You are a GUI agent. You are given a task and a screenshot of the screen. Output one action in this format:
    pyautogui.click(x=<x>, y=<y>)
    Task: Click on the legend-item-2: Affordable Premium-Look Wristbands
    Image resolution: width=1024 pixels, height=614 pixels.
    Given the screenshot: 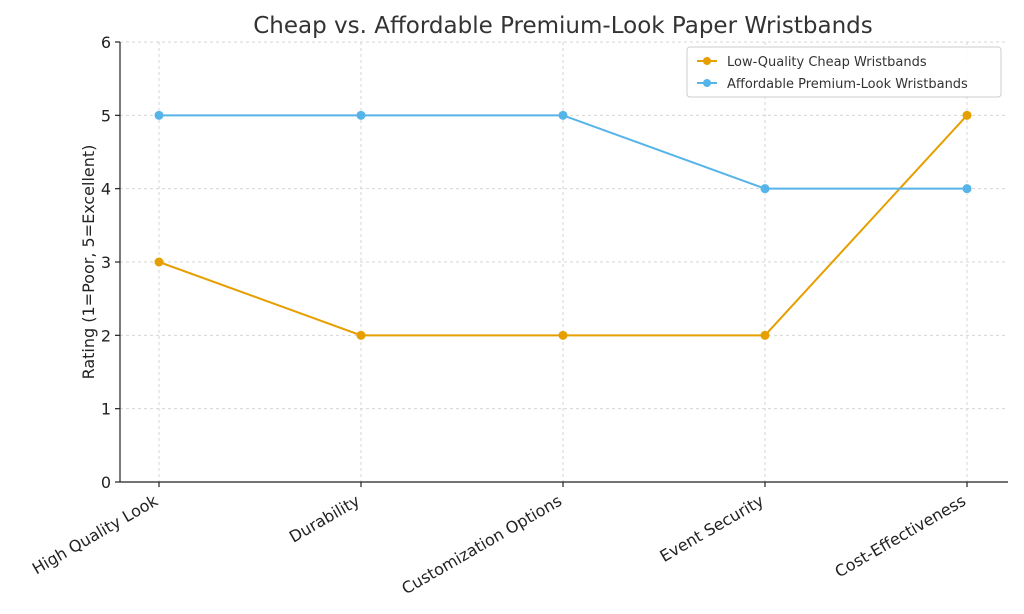 What is the action you would take?
    pyautogui.click(x=832, y=84)
    